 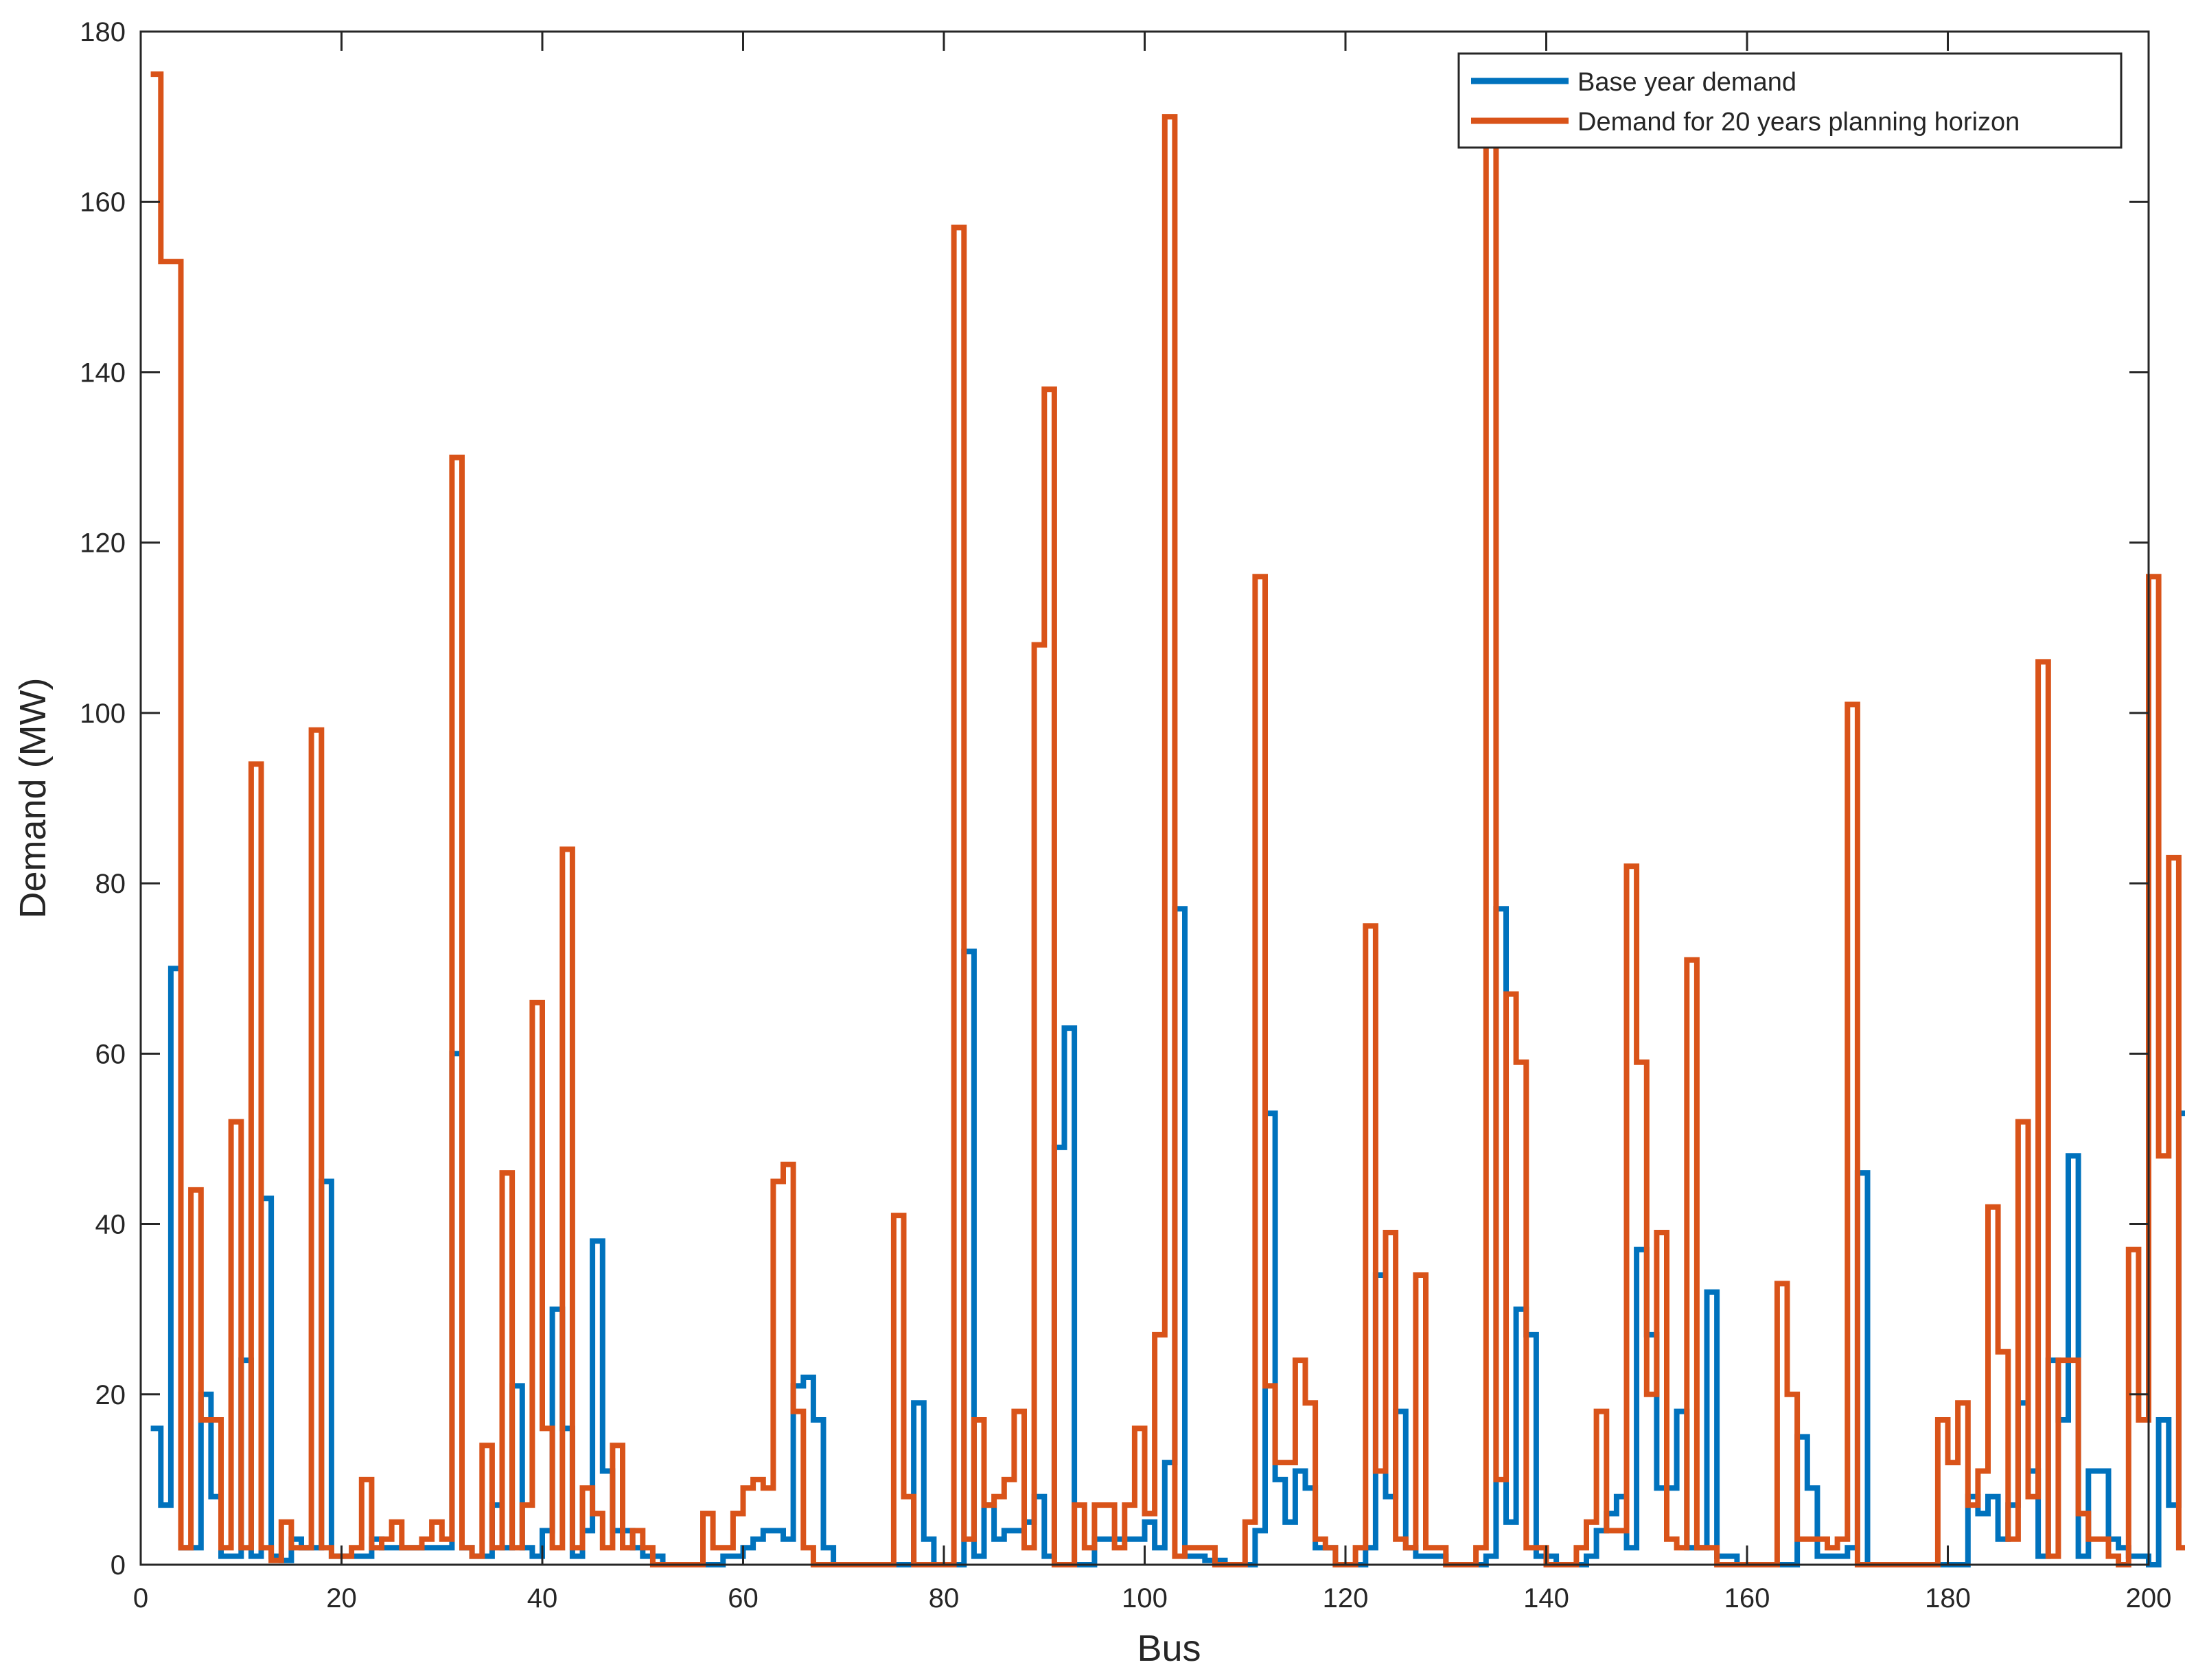 I want to click on legend-box, so click(x=1790, y=100).